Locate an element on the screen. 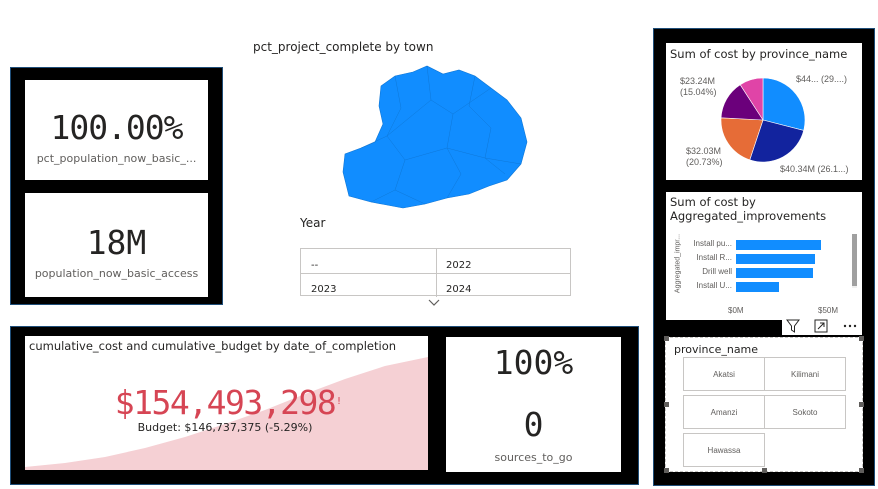  bar-chart-title-line: Sum of cost by Aggregated_improvements is located at coordinates (748, 209).